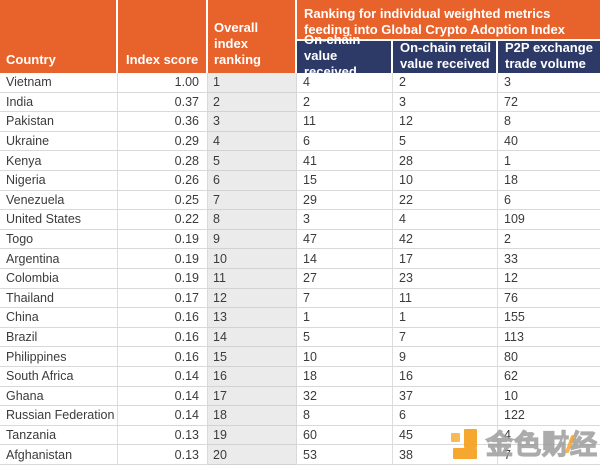 Image resolution: width=600 pixels, height=465 pixels. What do you see at coordinates (549, 122) in the screenshot?
I see `p2p-volume-cell: 8` at bounding box center [549, 122].